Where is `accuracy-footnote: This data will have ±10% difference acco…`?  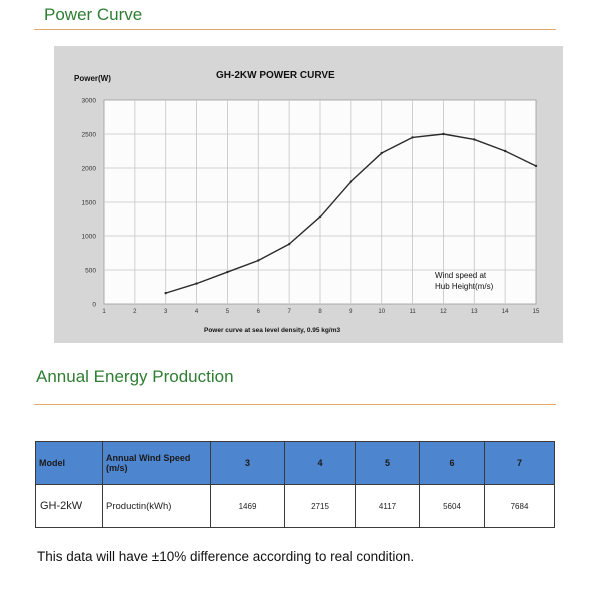 accuracy-footnote: This data will have ±10% difference acco… is located at coordinates (226, 556).